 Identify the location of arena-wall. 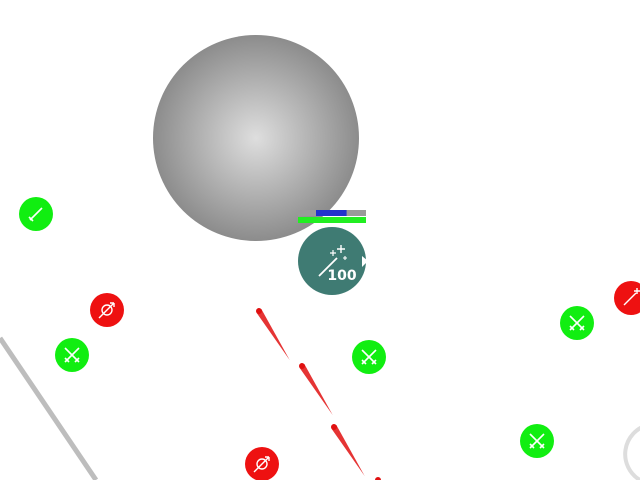
(49, 408).